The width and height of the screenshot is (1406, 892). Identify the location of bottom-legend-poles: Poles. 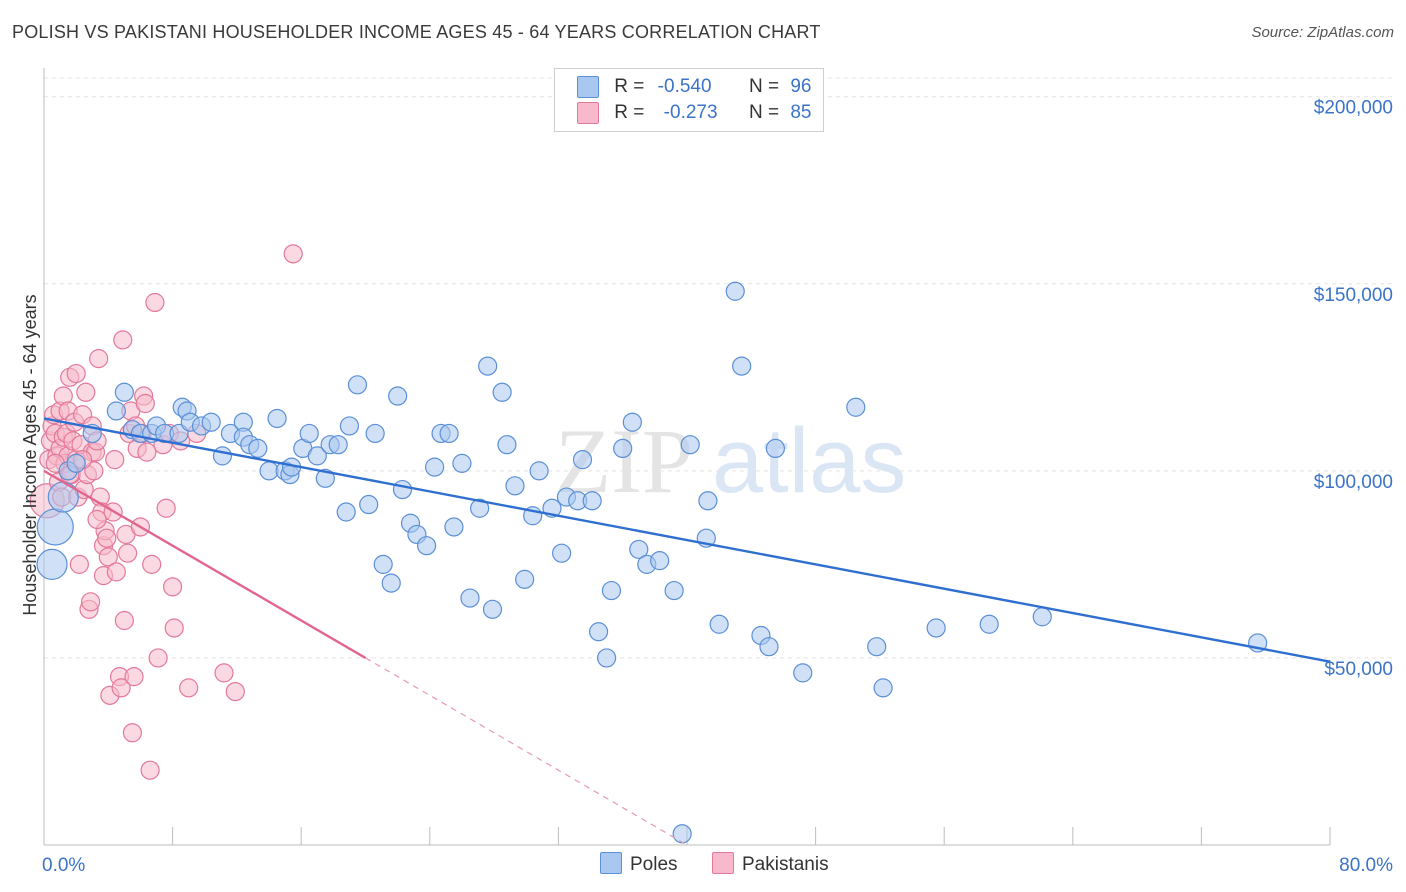
(639, 864).